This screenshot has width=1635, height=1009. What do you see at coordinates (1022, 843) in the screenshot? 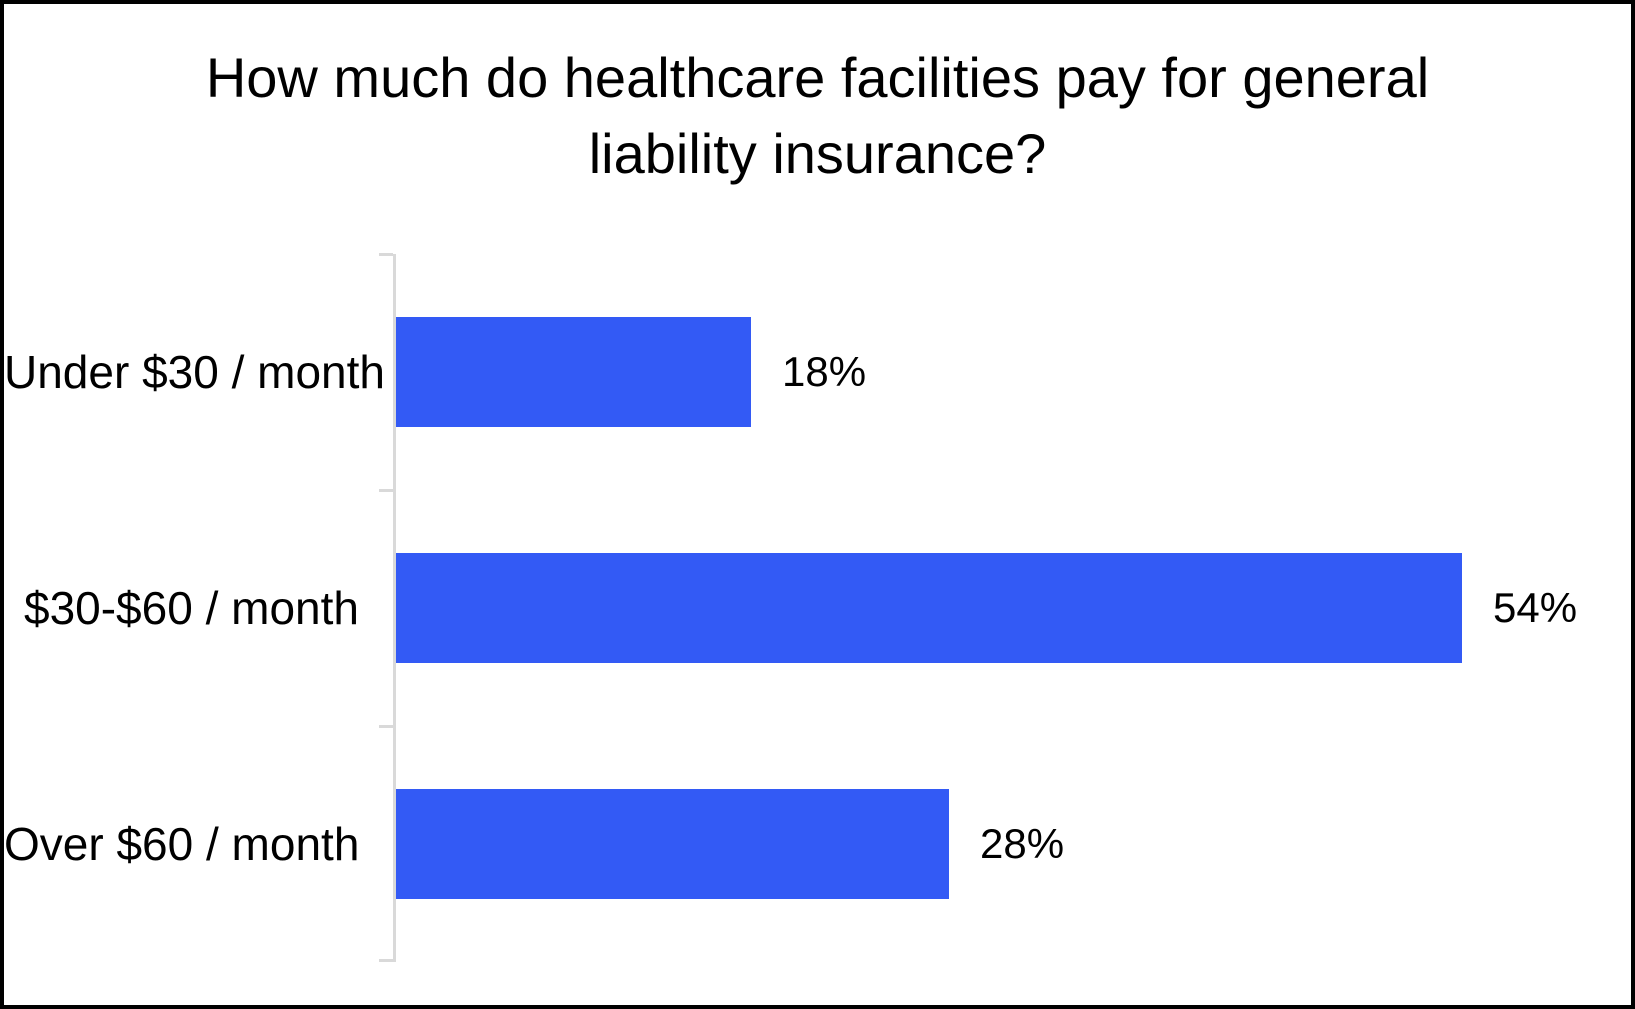
I see `value-label: 28%` at bounding box center [1022, 843].